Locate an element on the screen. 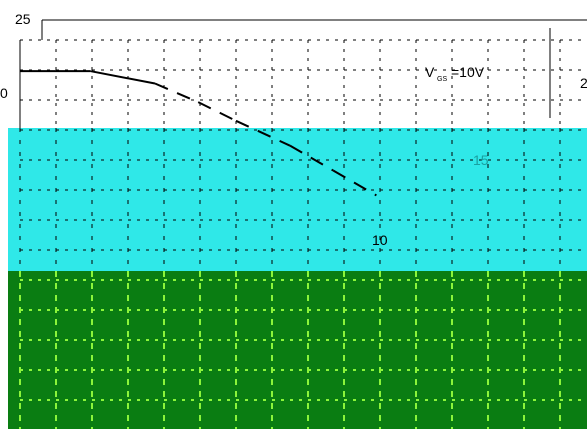  annotation-v: V is located at coordinates (430, 72).